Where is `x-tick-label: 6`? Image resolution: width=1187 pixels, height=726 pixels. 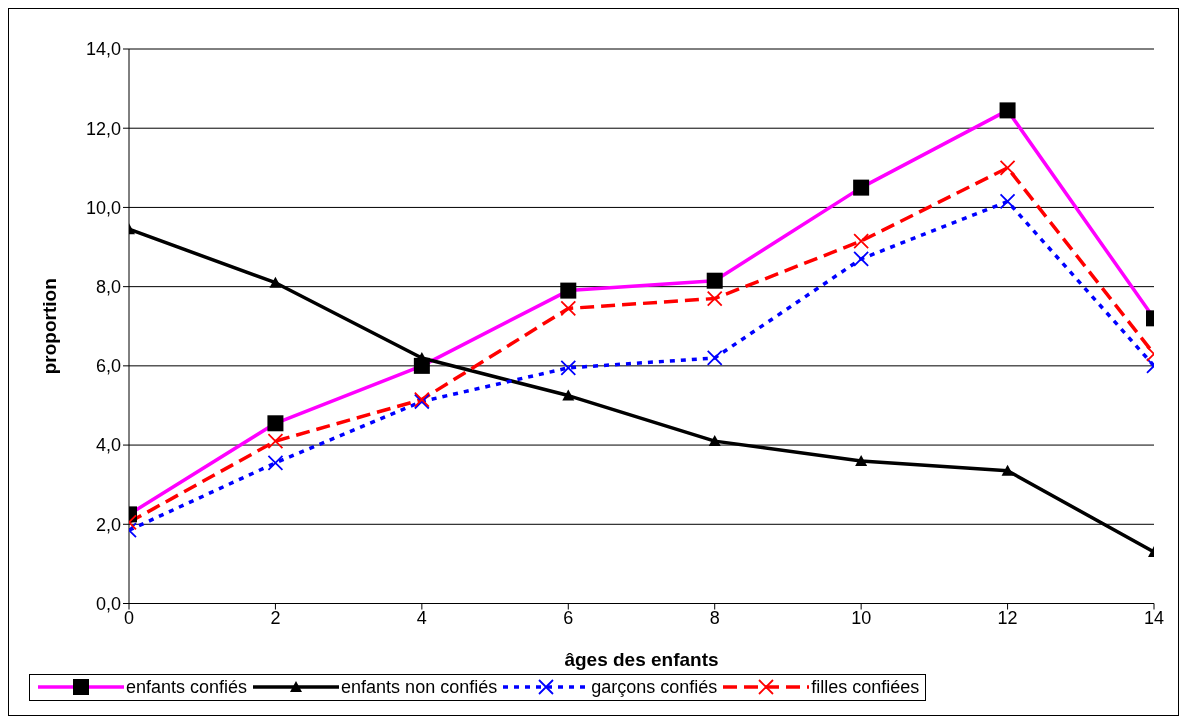 x-tick-label: 6 is located at coordinates (568, 618).